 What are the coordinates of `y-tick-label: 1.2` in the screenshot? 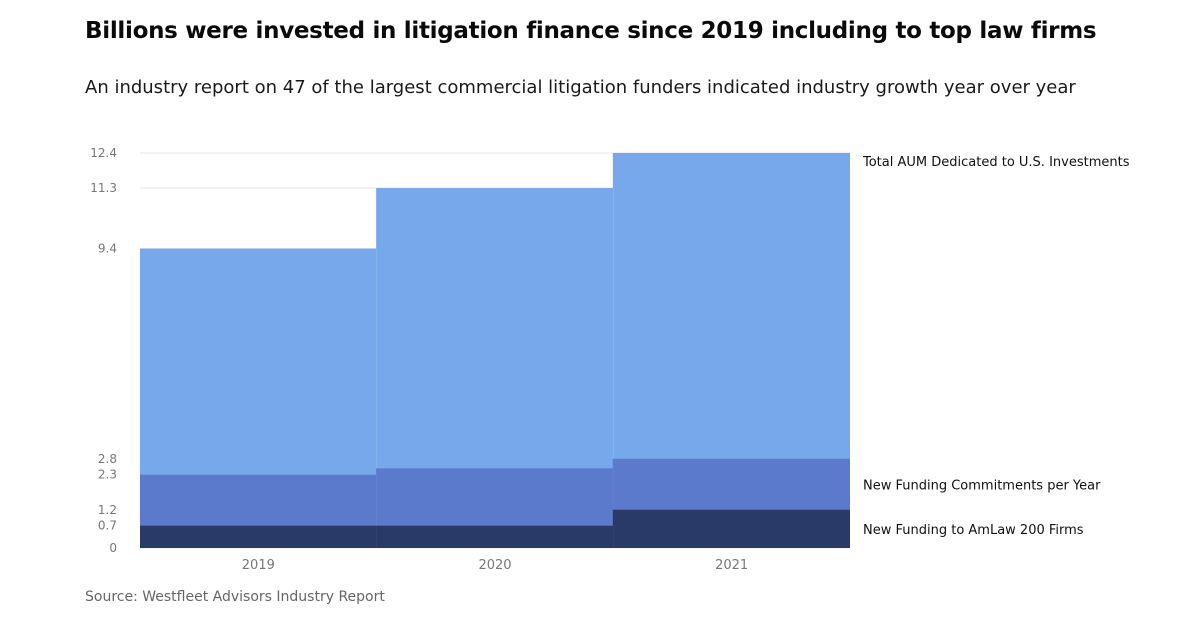 It's located at (107, 510).